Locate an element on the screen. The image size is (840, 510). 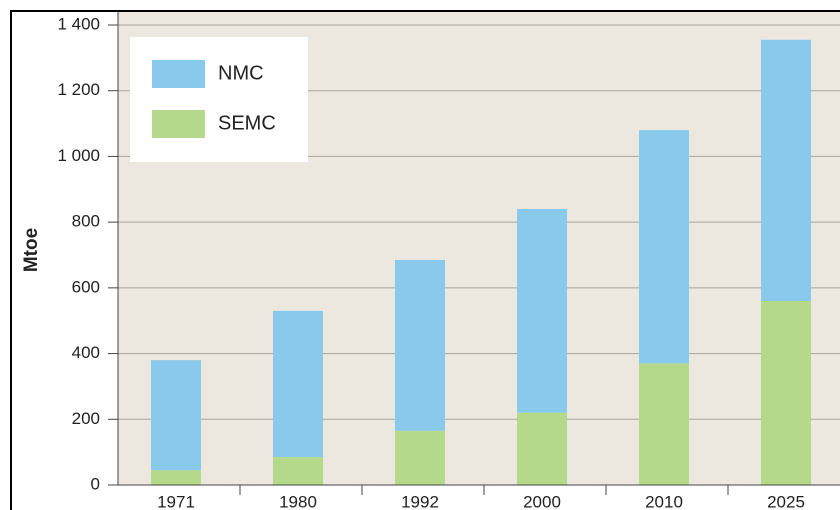
y-tick-label: 1 400 is located at coordinates (78, 23).